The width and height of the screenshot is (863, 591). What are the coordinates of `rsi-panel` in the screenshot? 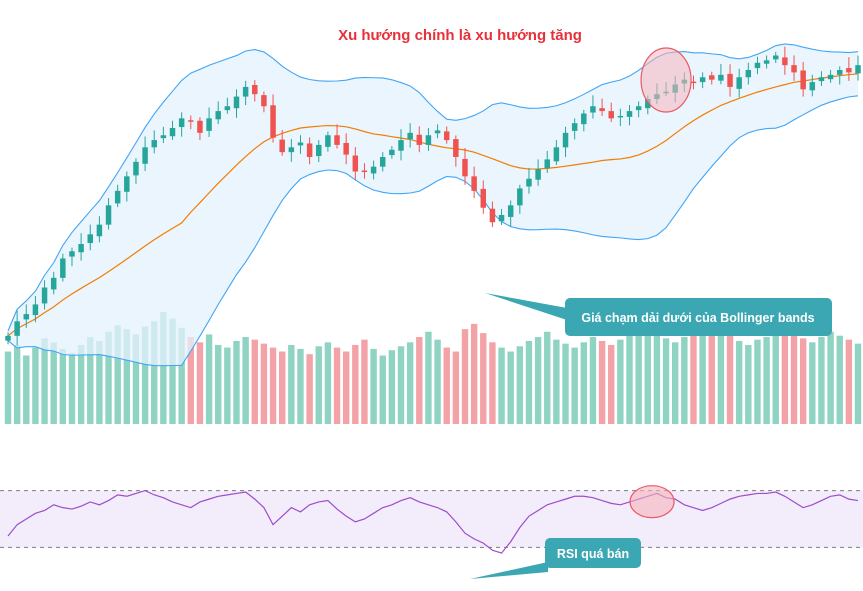 It's located at (431, 521).